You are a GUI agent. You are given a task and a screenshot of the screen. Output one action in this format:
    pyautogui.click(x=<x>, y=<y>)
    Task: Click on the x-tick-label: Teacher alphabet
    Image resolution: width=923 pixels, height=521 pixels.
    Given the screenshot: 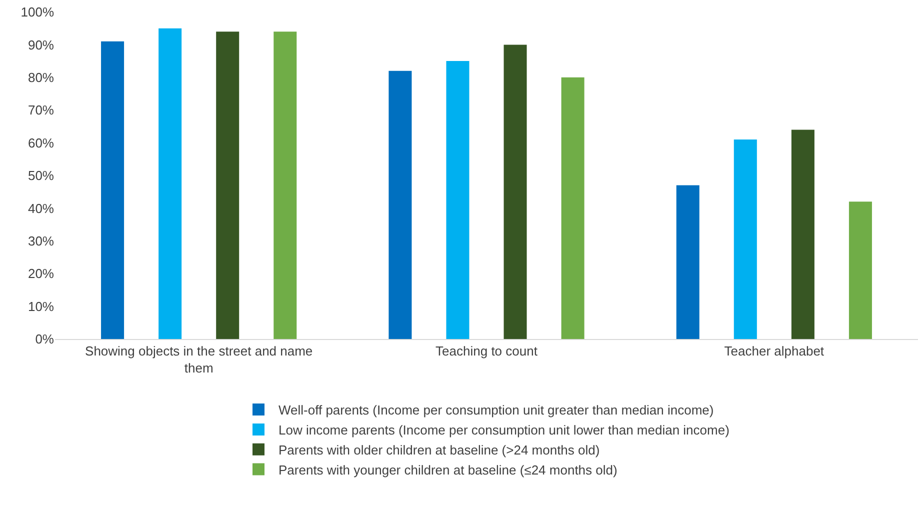 What is the action you would take?
    pyautogui.click(x=774, y=351)
    